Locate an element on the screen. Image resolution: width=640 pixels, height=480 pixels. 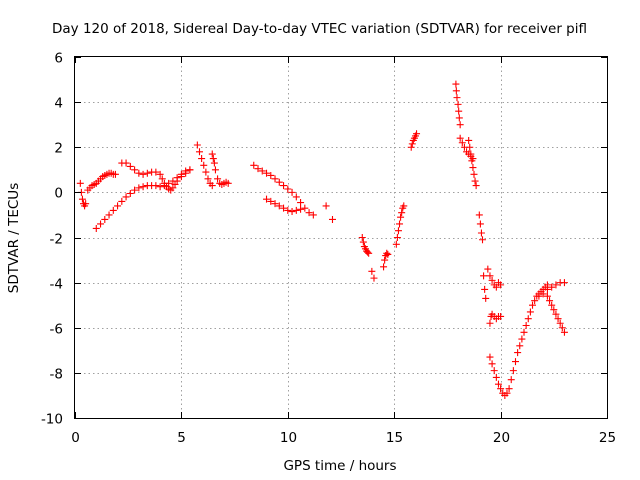
y-tick-label: -6 is located at coordinates (56, 330).